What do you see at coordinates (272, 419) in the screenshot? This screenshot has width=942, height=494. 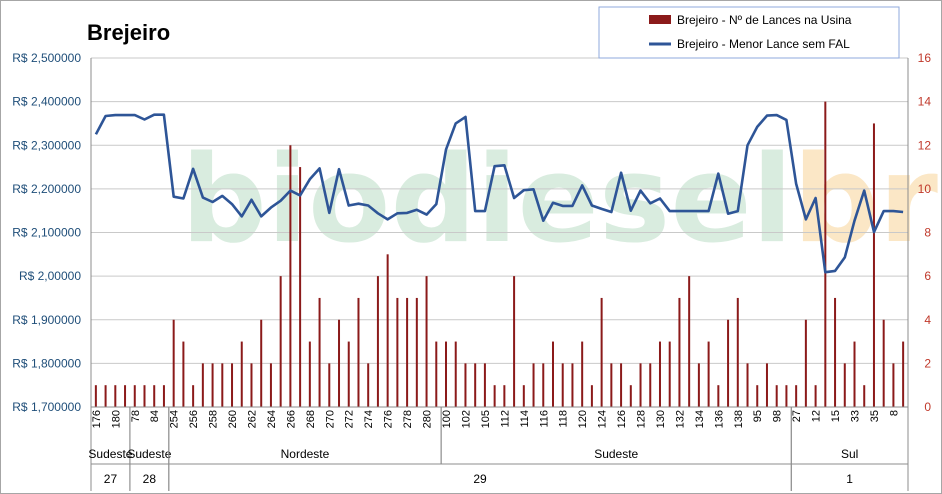 I see `x-tick-label: 264` at bounding box center [272, 419].